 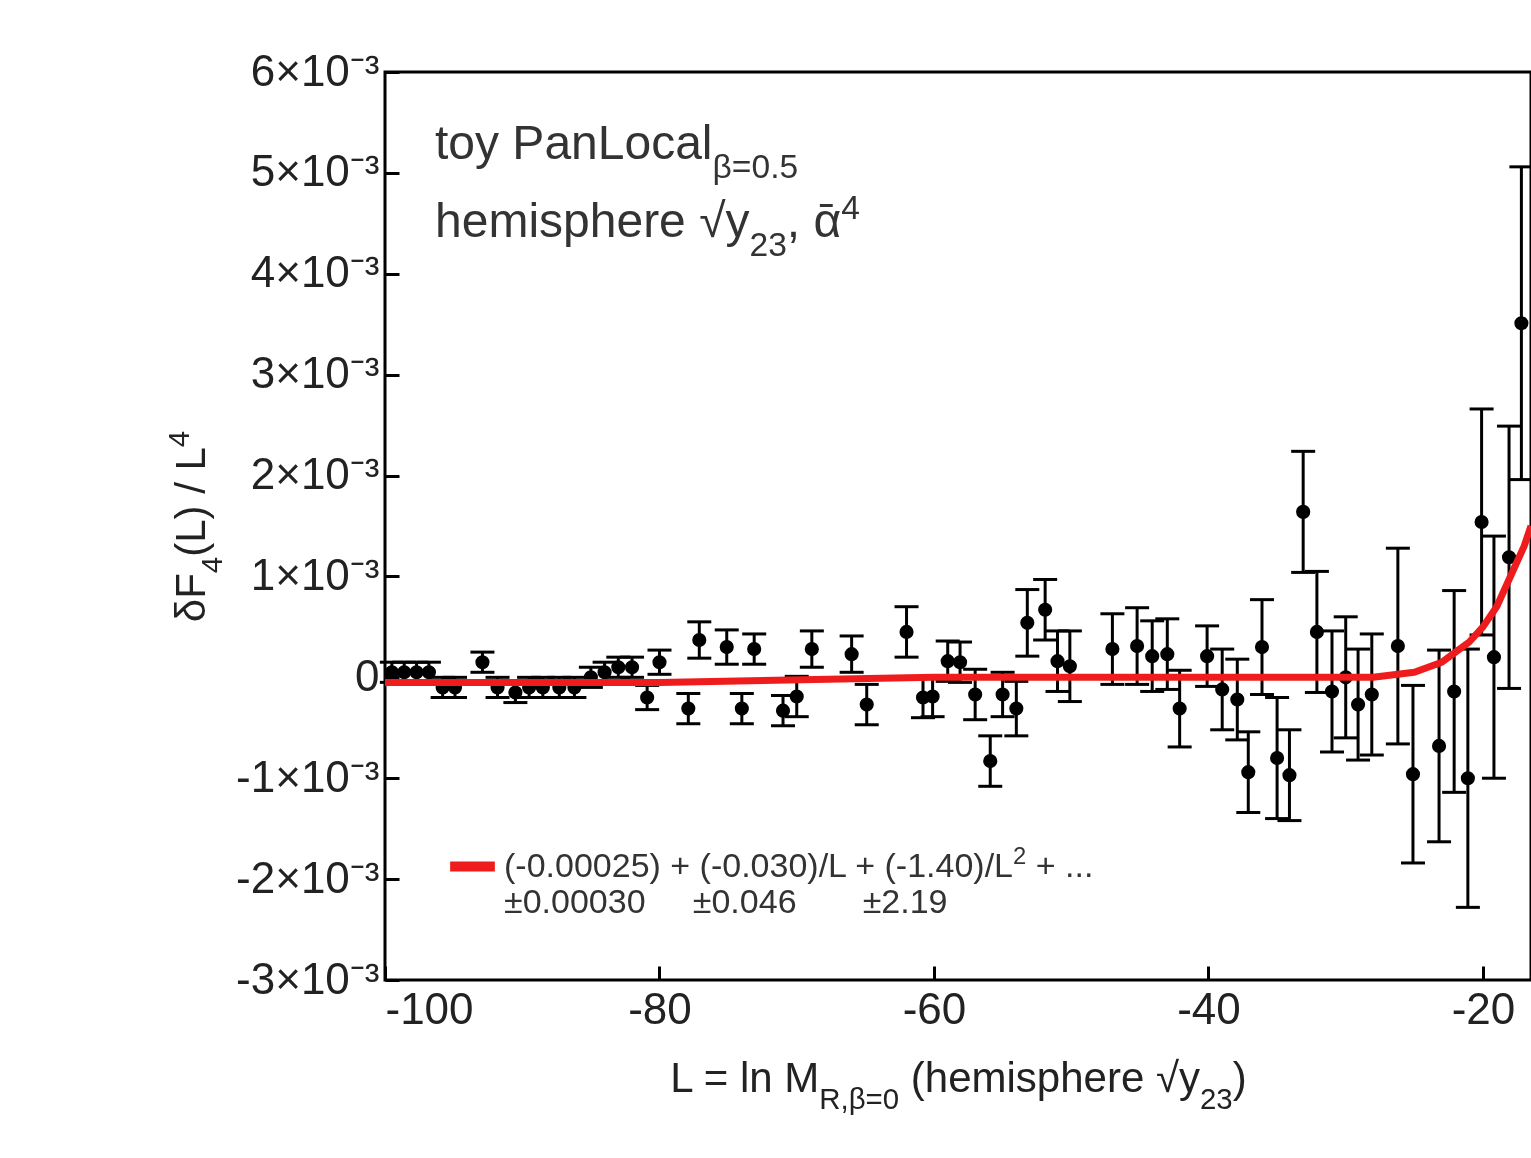 I want to click on y-tick-label: 5×10⁻³, so click(x=315, y=171).